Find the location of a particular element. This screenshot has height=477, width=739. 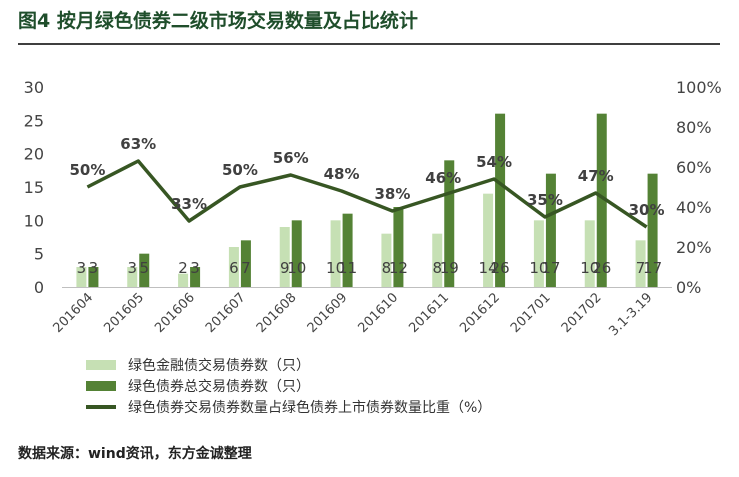

x-tick-label: 3.1-3.19 is located at coordinates (630, 314).